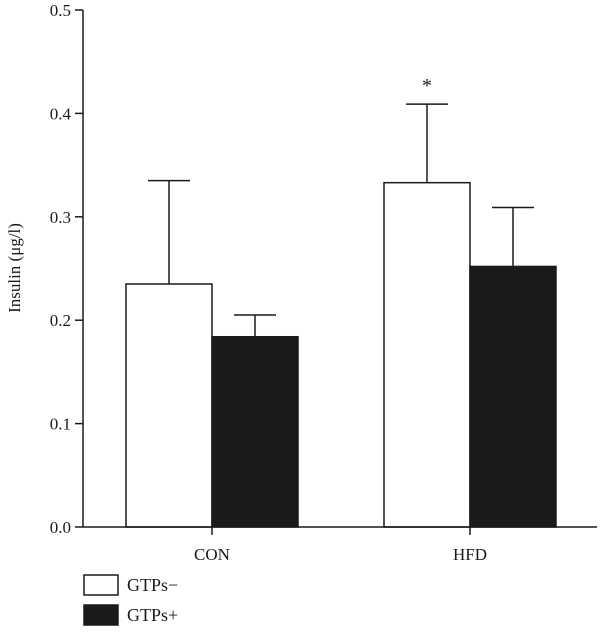  Describe the element at coordinates (60, 320) in the screenshot. I see `y-tick-label: 0.2` at that location.